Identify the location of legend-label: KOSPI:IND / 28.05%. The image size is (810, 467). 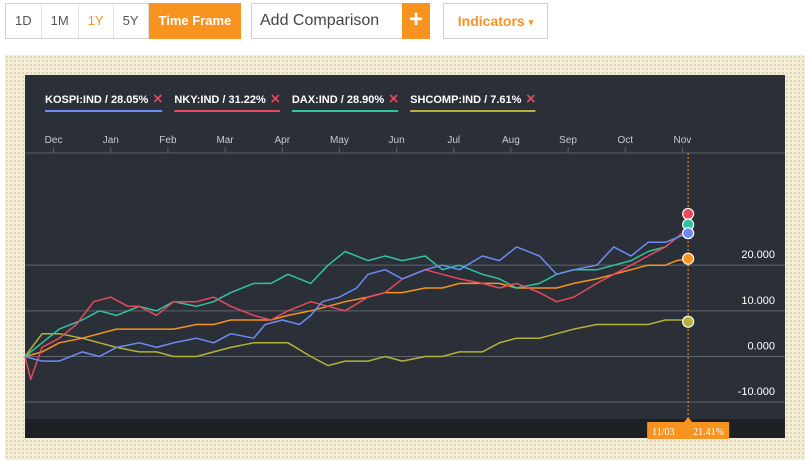
(97, 100).